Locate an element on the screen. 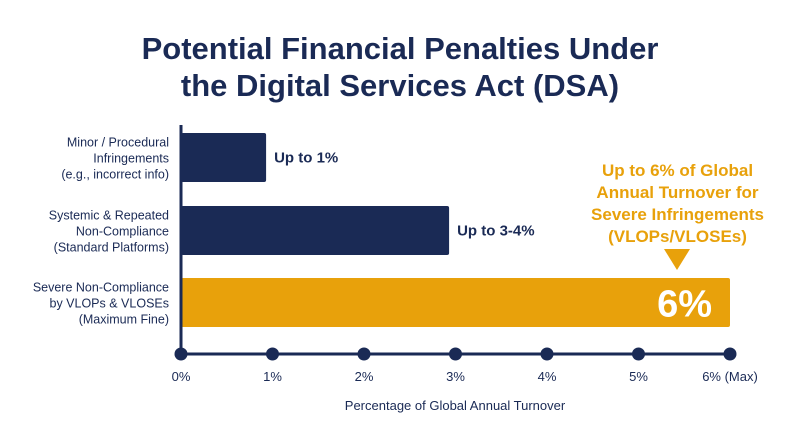  category-label-2-line-1: Systemic & Repeated is located at coordinates (109, 216).